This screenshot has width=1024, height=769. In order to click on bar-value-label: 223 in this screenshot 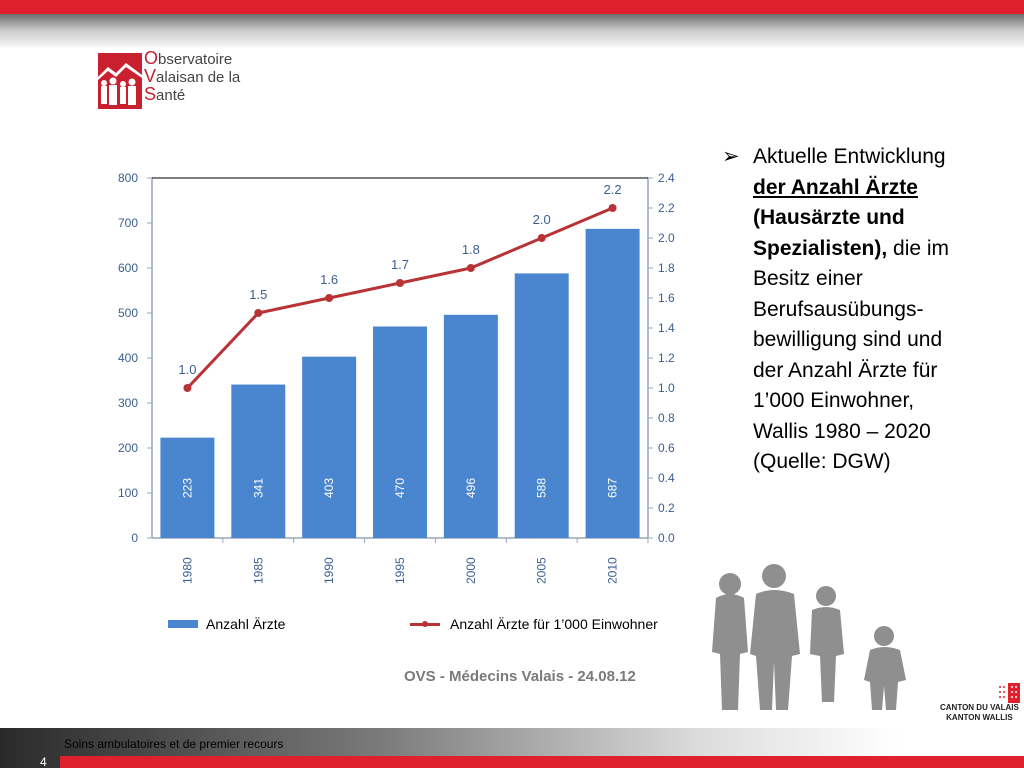, I will do `click(187, 488)`.